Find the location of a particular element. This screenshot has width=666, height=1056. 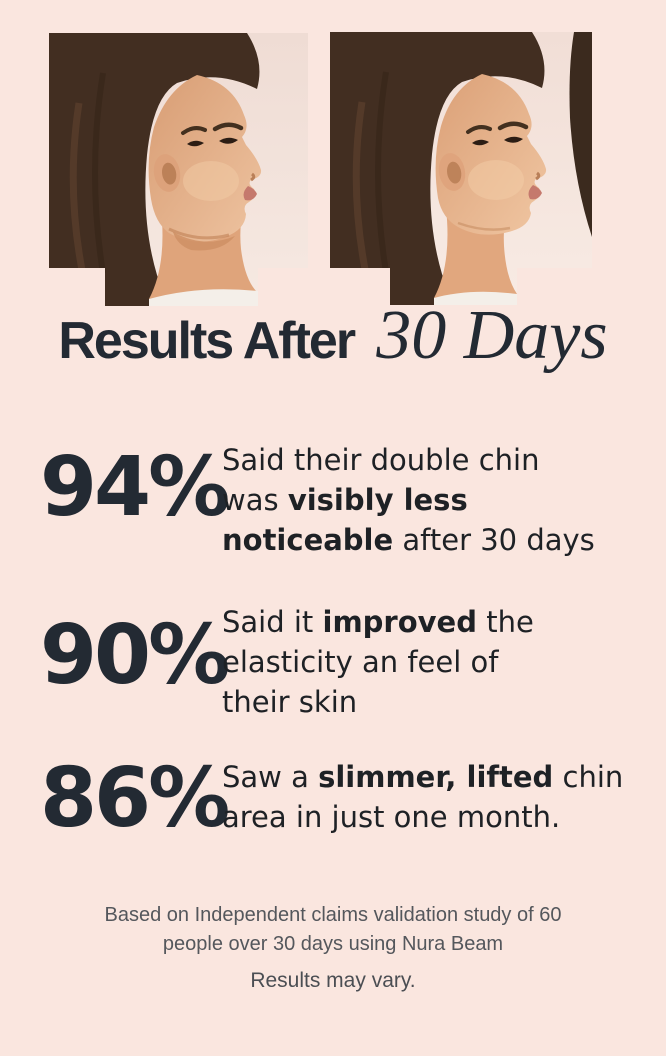

stat-value: 90% is located at coordinates (135, 655).